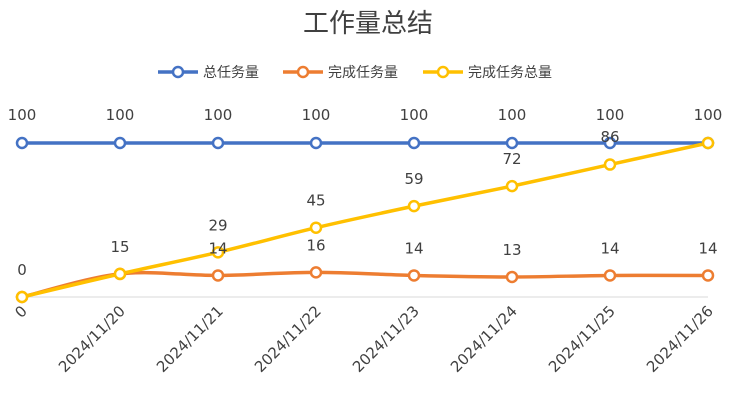  Describe the element at coordinates (92, 339) in the screenshot. I see `x-tick-label-1: 2024/11/20` at that location.